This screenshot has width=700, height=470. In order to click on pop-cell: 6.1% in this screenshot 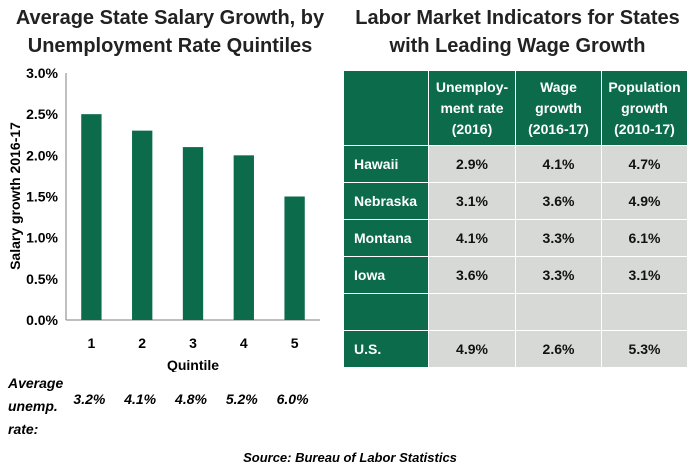, I will do `click(644, 238)`.